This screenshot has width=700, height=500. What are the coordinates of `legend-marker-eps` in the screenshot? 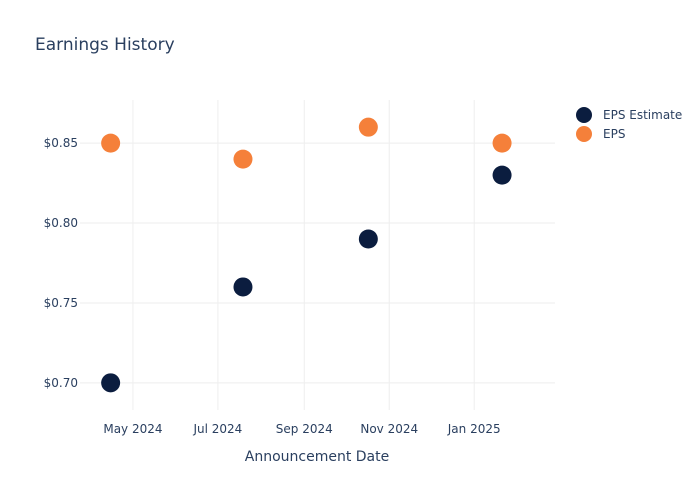 It's located at (584, 134).